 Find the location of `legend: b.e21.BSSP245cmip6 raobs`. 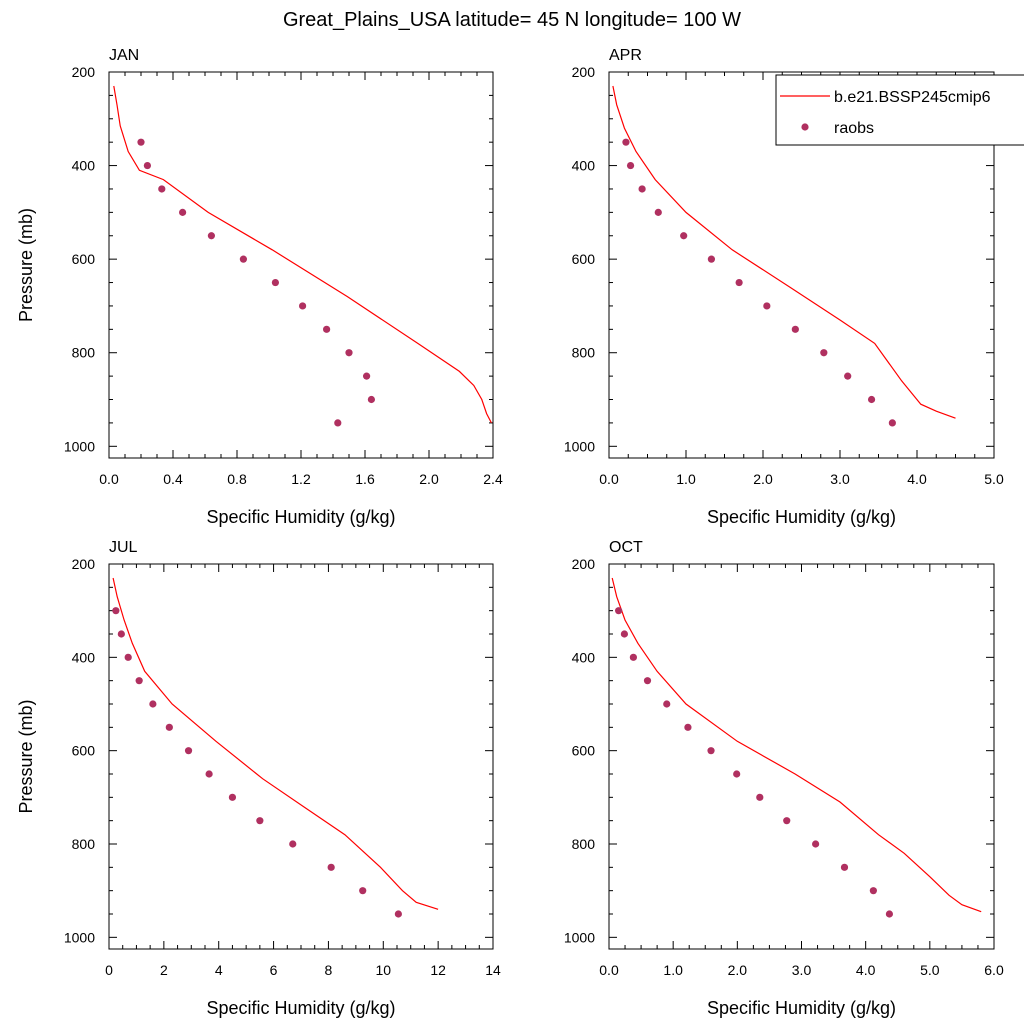

legend: b.e21.BSSP245cmip6 raobs is located at coordinates (899, 110).